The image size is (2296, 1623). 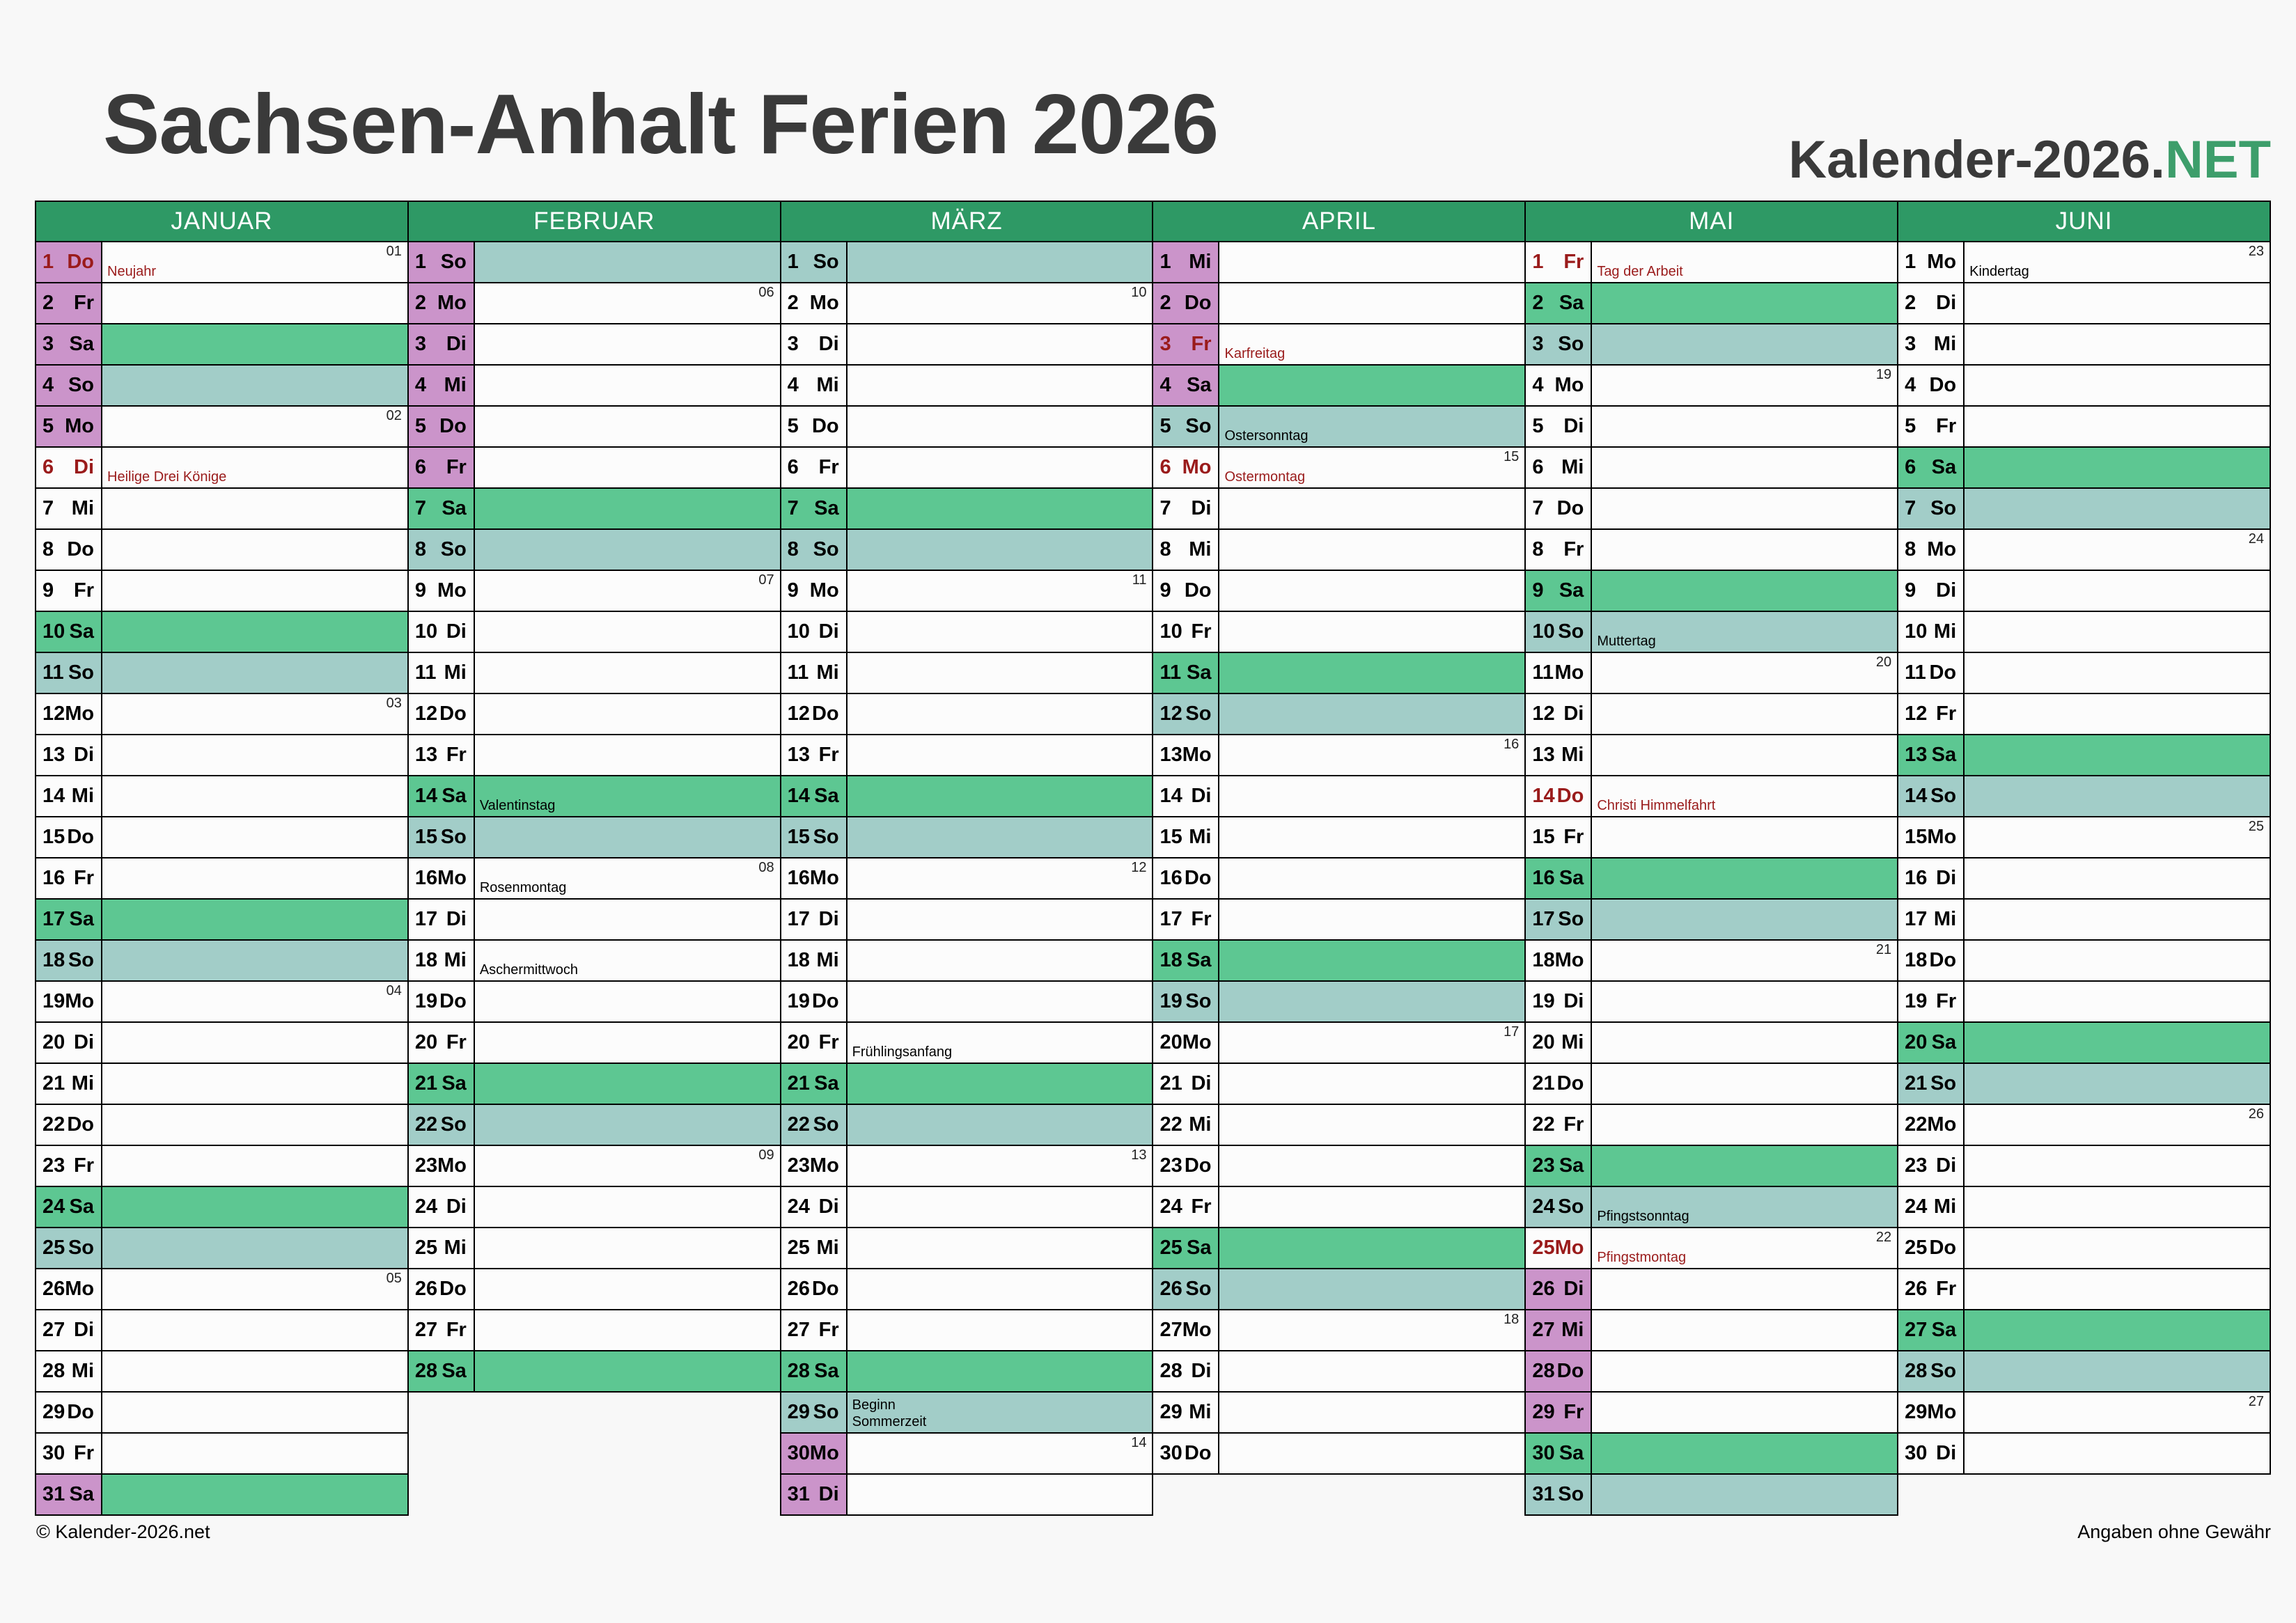 What do you see at coordinates (1339, 1289) in the screenshot?
I see `day-row-april-26: 26 So` at bounding box center [1339, 1289].